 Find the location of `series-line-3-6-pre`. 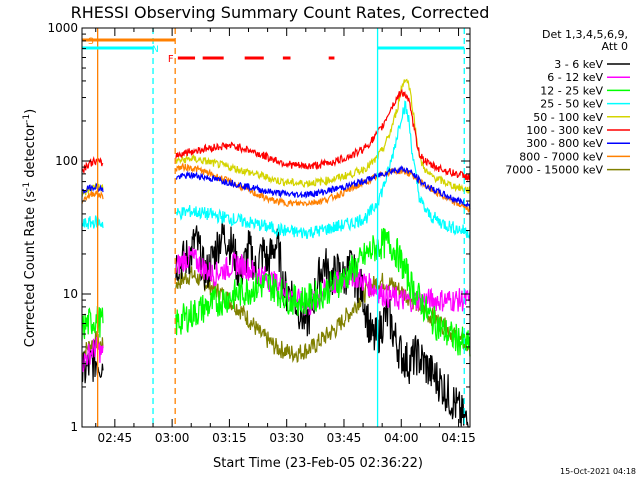

series-line-3-6-pre is located at coordinates (92, 362).